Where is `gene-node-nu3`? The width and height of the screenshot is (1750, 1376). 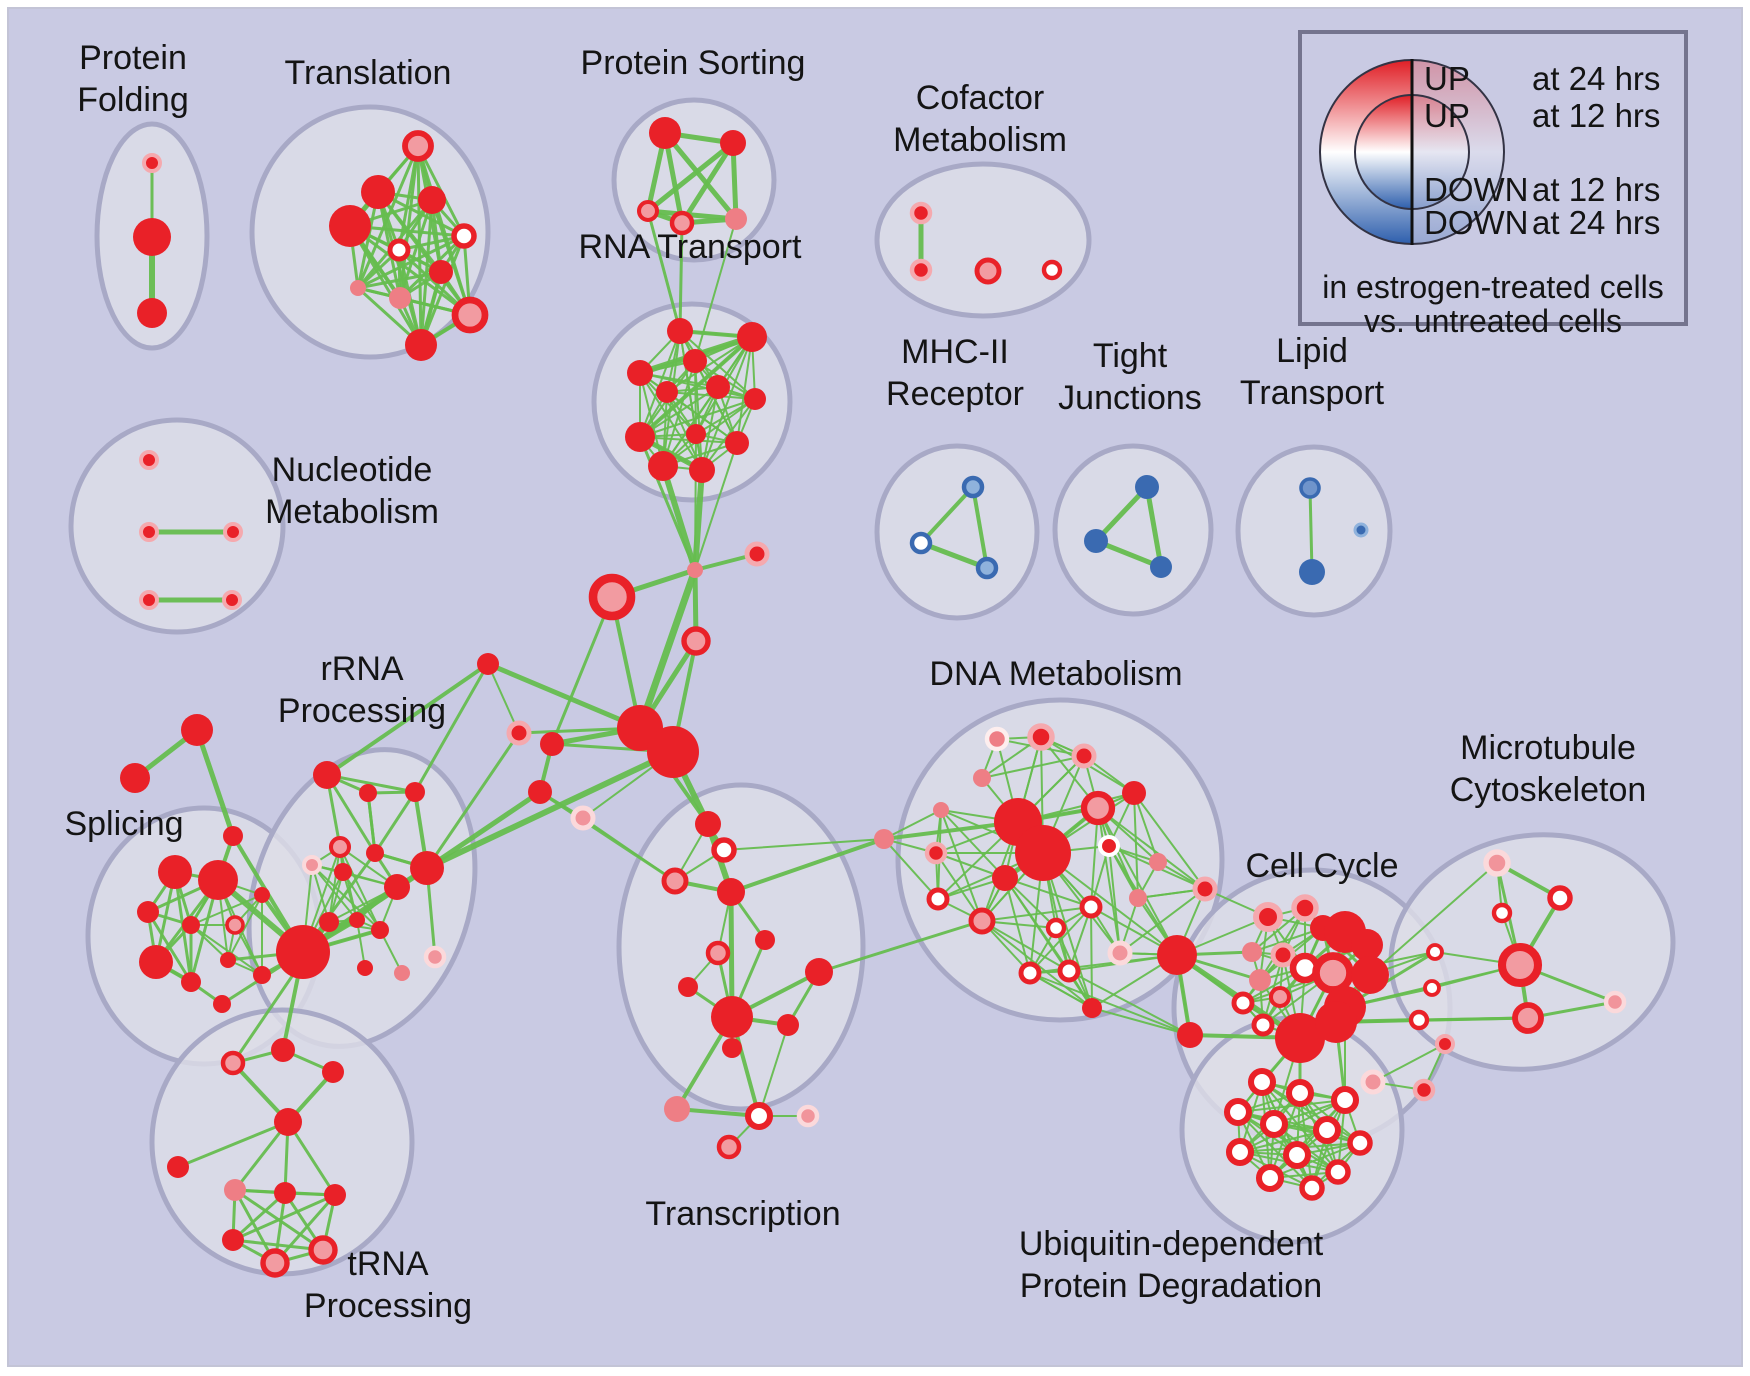 gene-node-nu3 is located at coordinates (233, 532).